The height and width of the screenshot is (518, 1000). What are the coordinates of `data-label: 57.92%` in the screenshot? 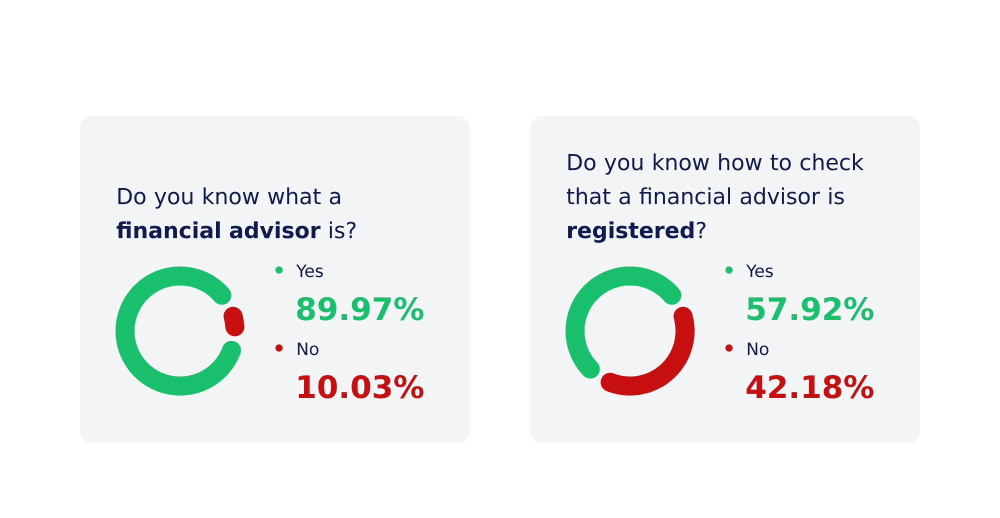 It's located at (811, 308).